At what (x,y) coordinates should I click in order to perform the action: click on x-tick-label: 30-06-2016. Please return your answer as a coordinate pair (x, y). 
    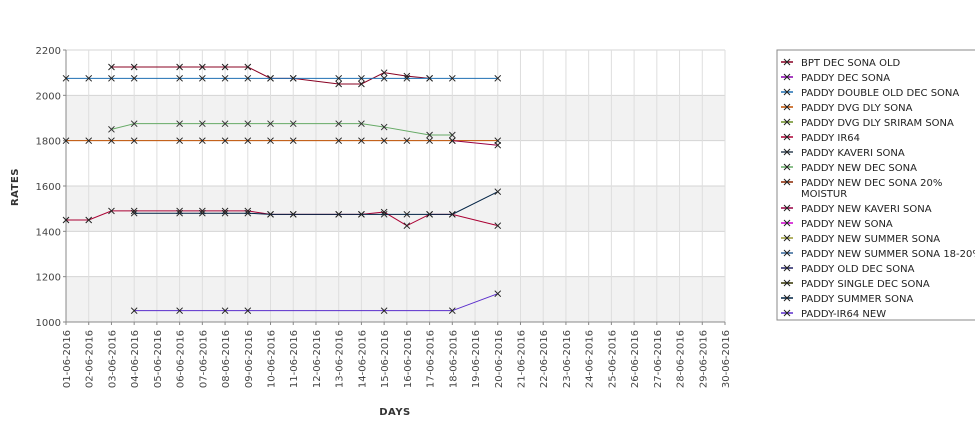
    Looking at the image, I should click on (726, 359).